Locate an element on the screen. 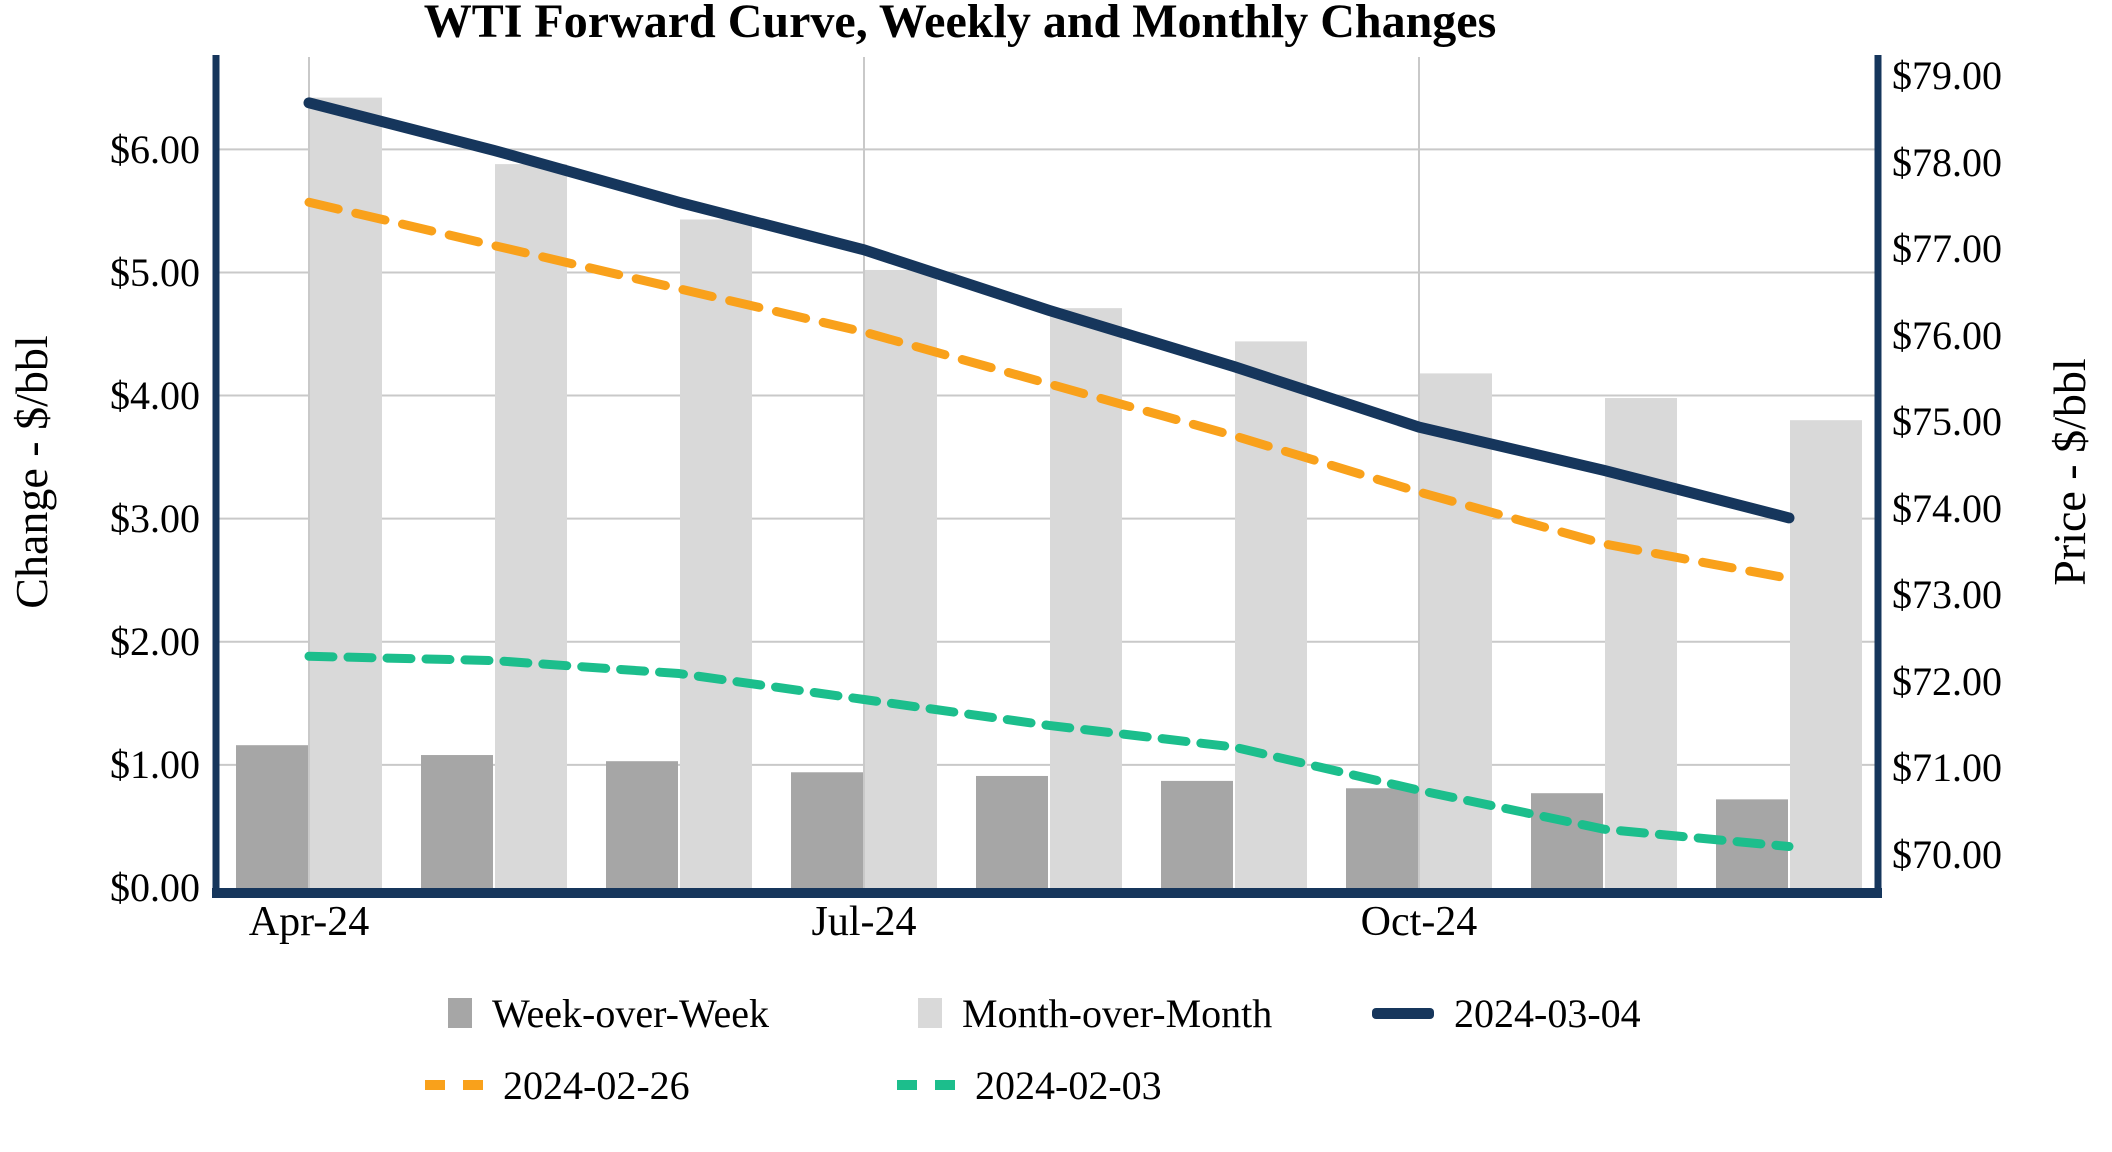  solid-line-swatch-icon is located at coordinates (1403, 1013).